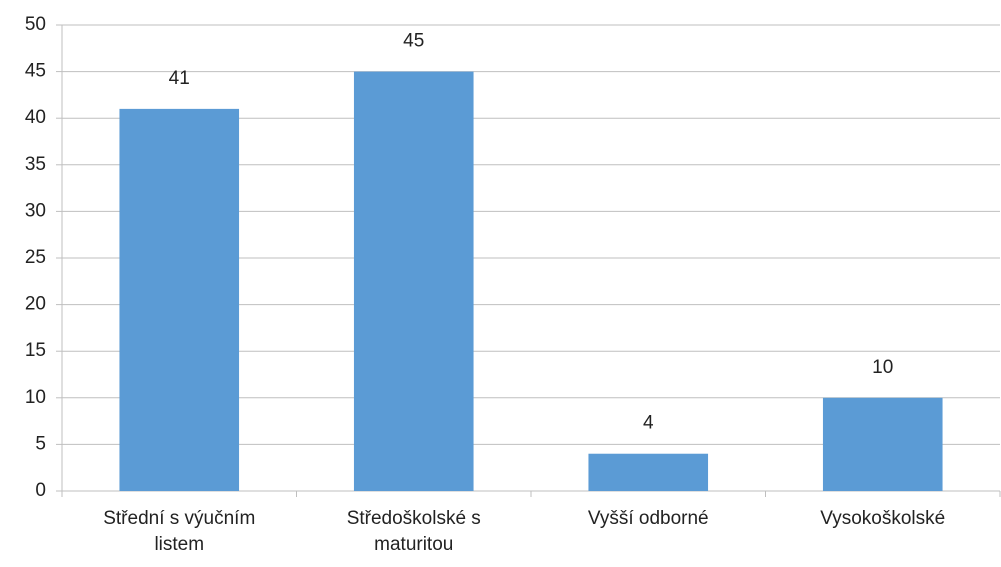  What do you see at coordinates (35, 397) in the screenshot?
I see `y-tick-label: 10` at bounding box center [35, 397].